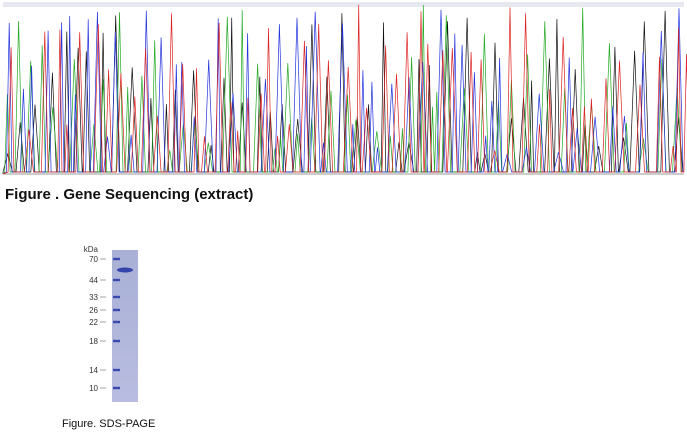 The image size is (687, 436). Describe the element at coordinates (93, 280) in the screenshot. I see `ladder-label: 44` at that location.